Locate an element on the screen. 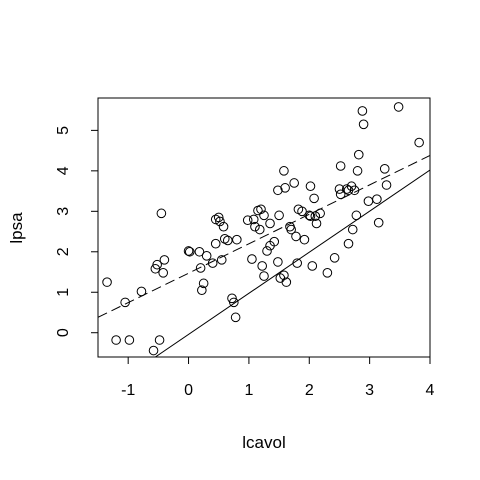 This screenshot has width=480, height=480. x-tick-label: -1 is located at coordinates (128, 390).